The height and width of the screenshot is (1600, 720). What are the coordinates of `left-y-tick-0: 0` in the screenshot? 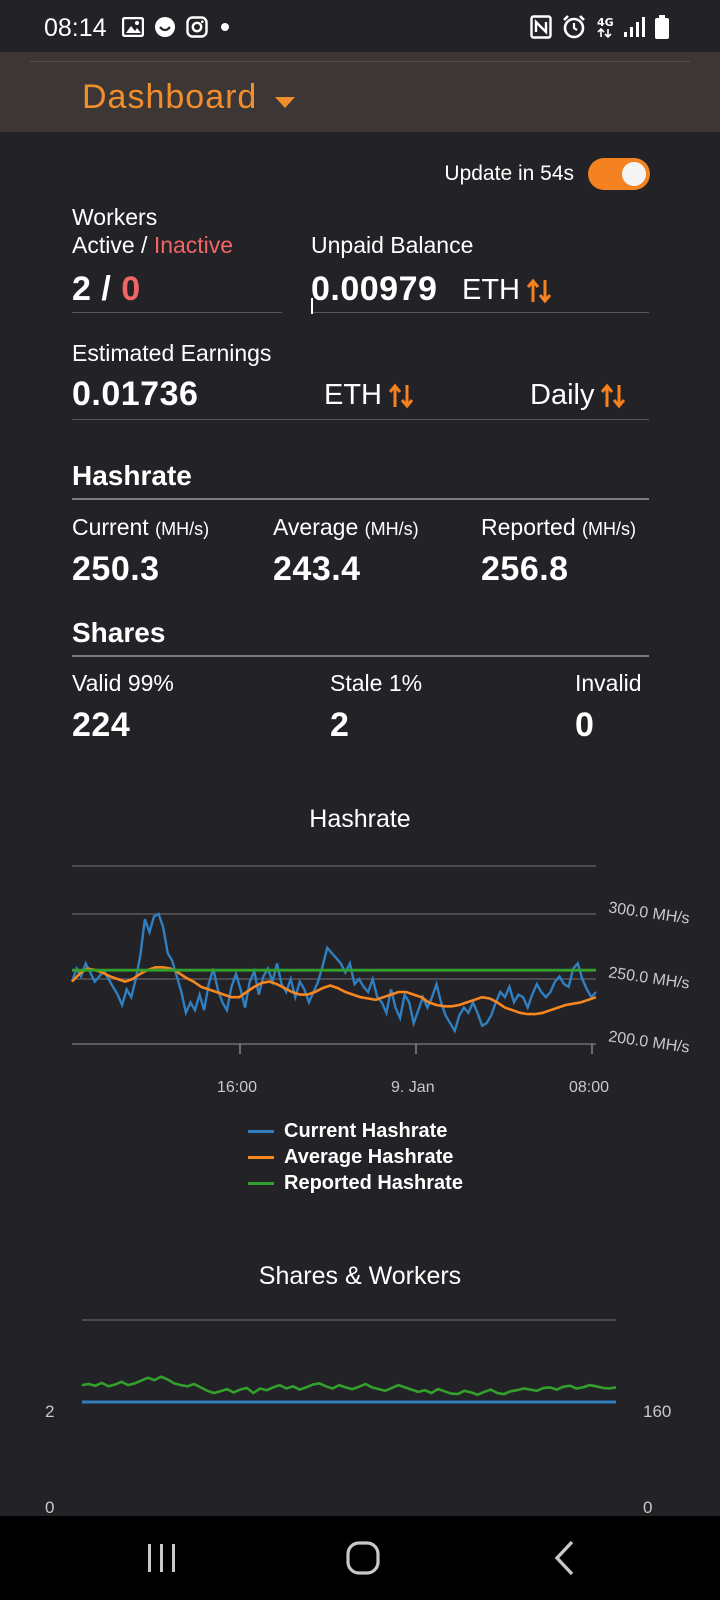 It's located at (50, 1507).